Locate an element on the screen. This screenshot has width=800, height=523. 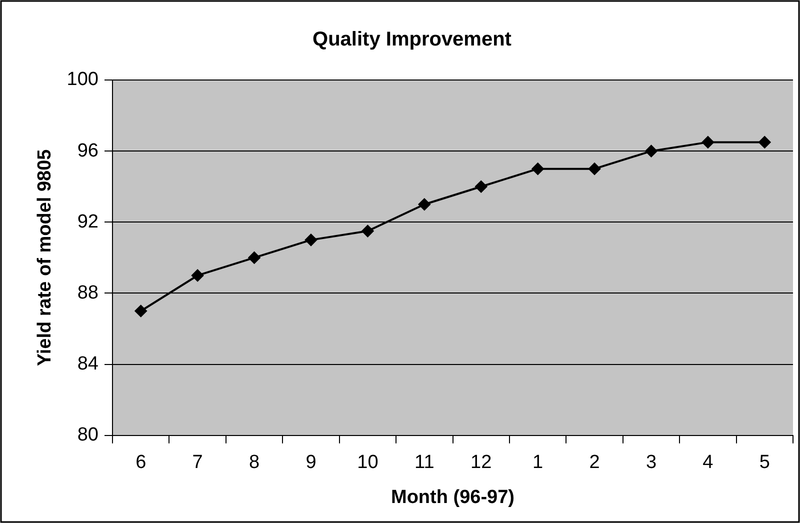
x-tick-label: 6 is located at coordinates (141, 463).